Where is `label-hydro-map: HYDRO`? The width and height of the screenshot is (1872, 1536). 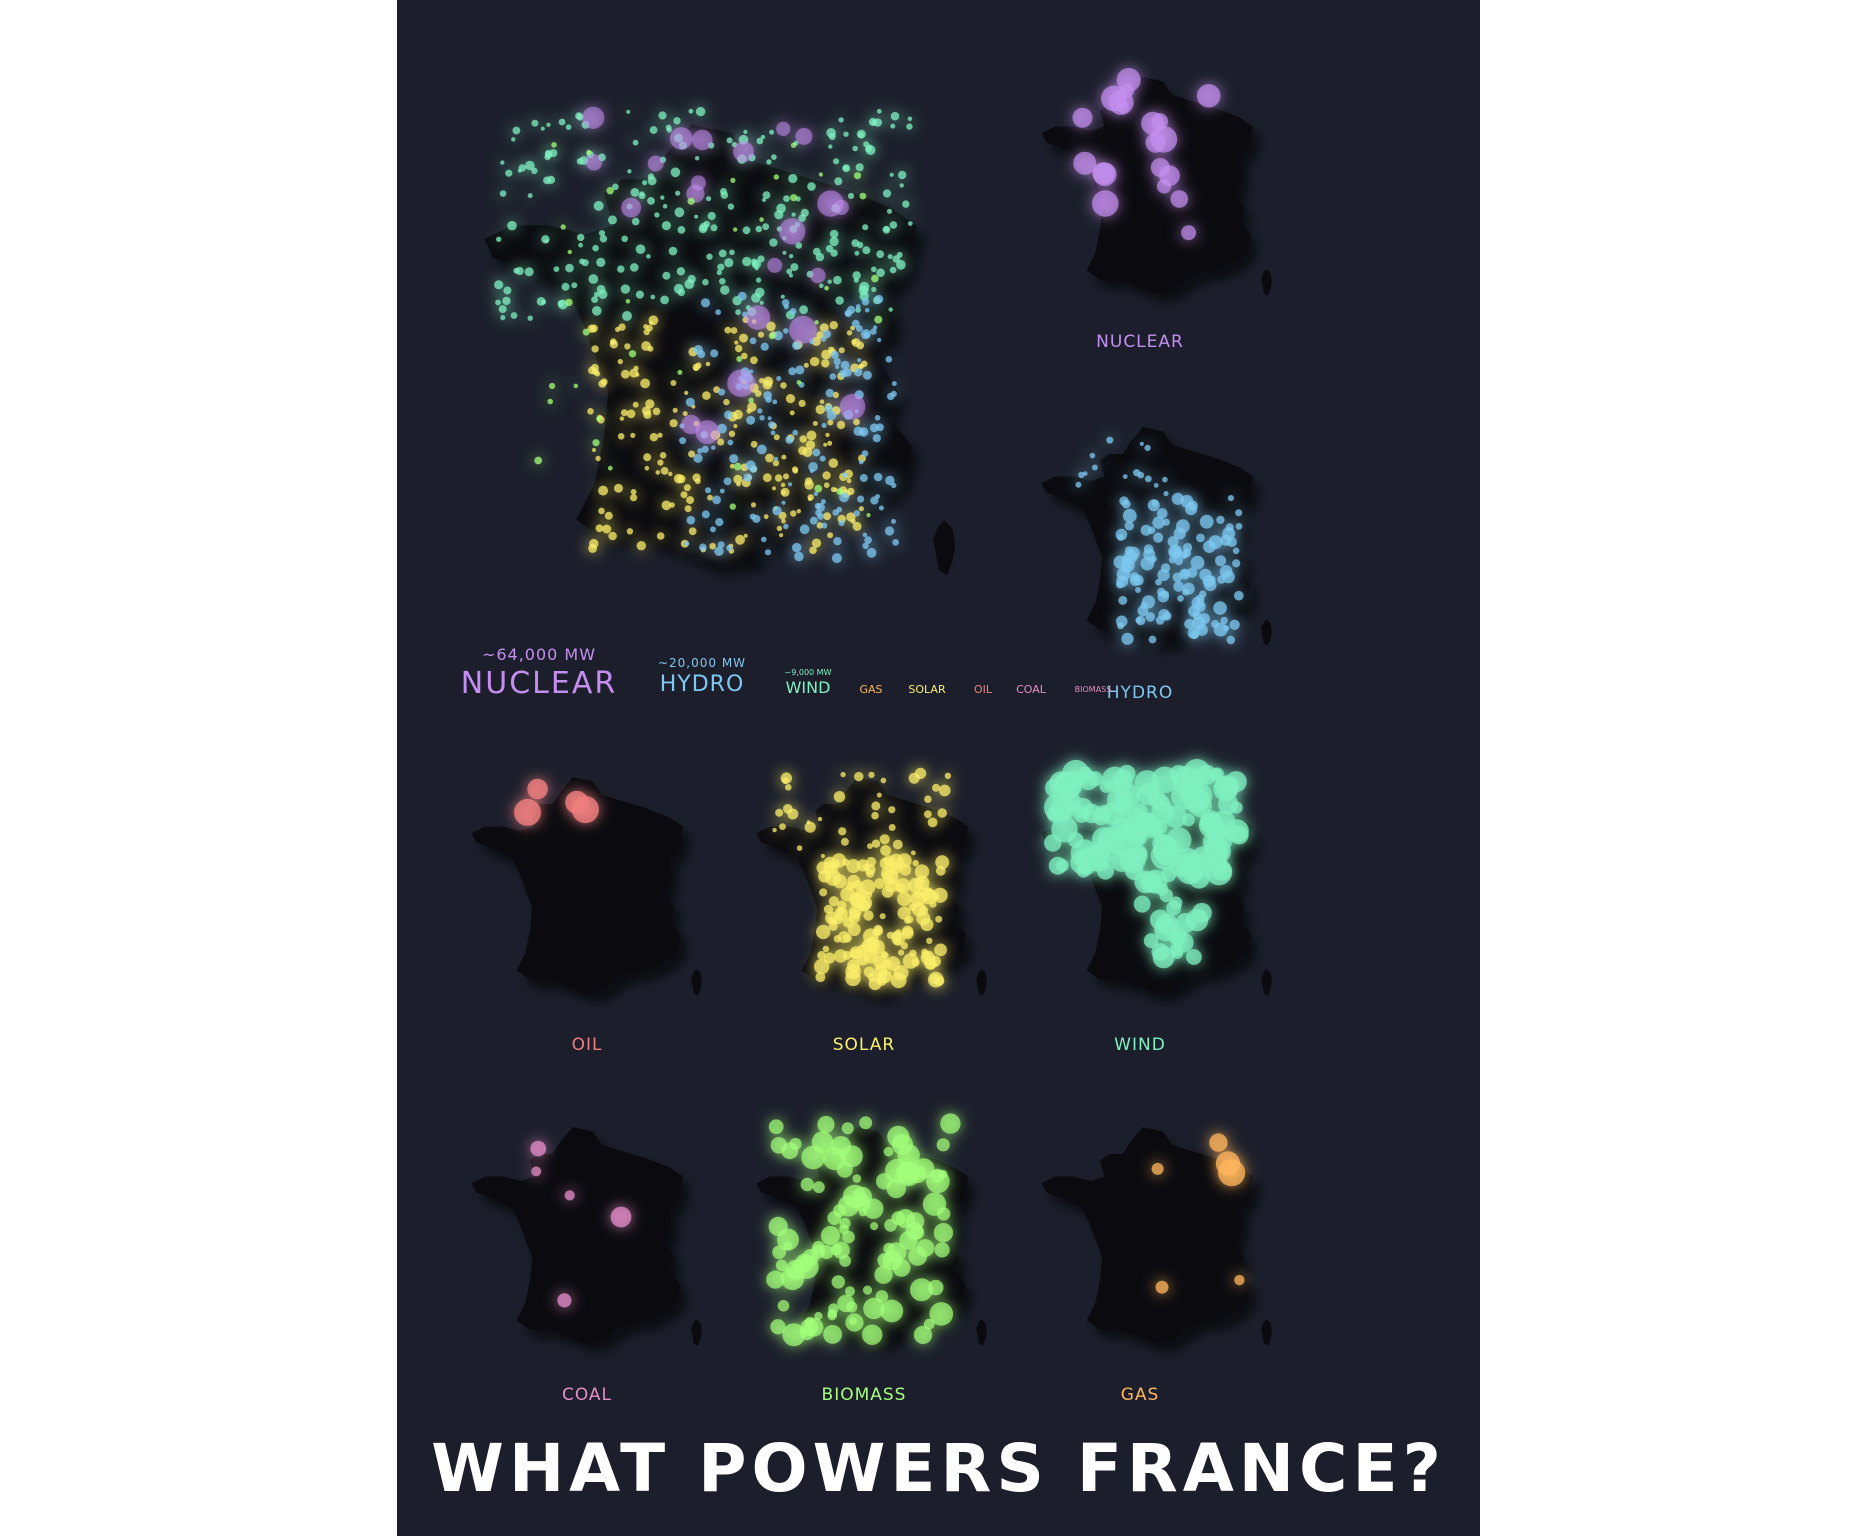 label-hydro-map: HYDRO is located at coordinates (1140, 693).